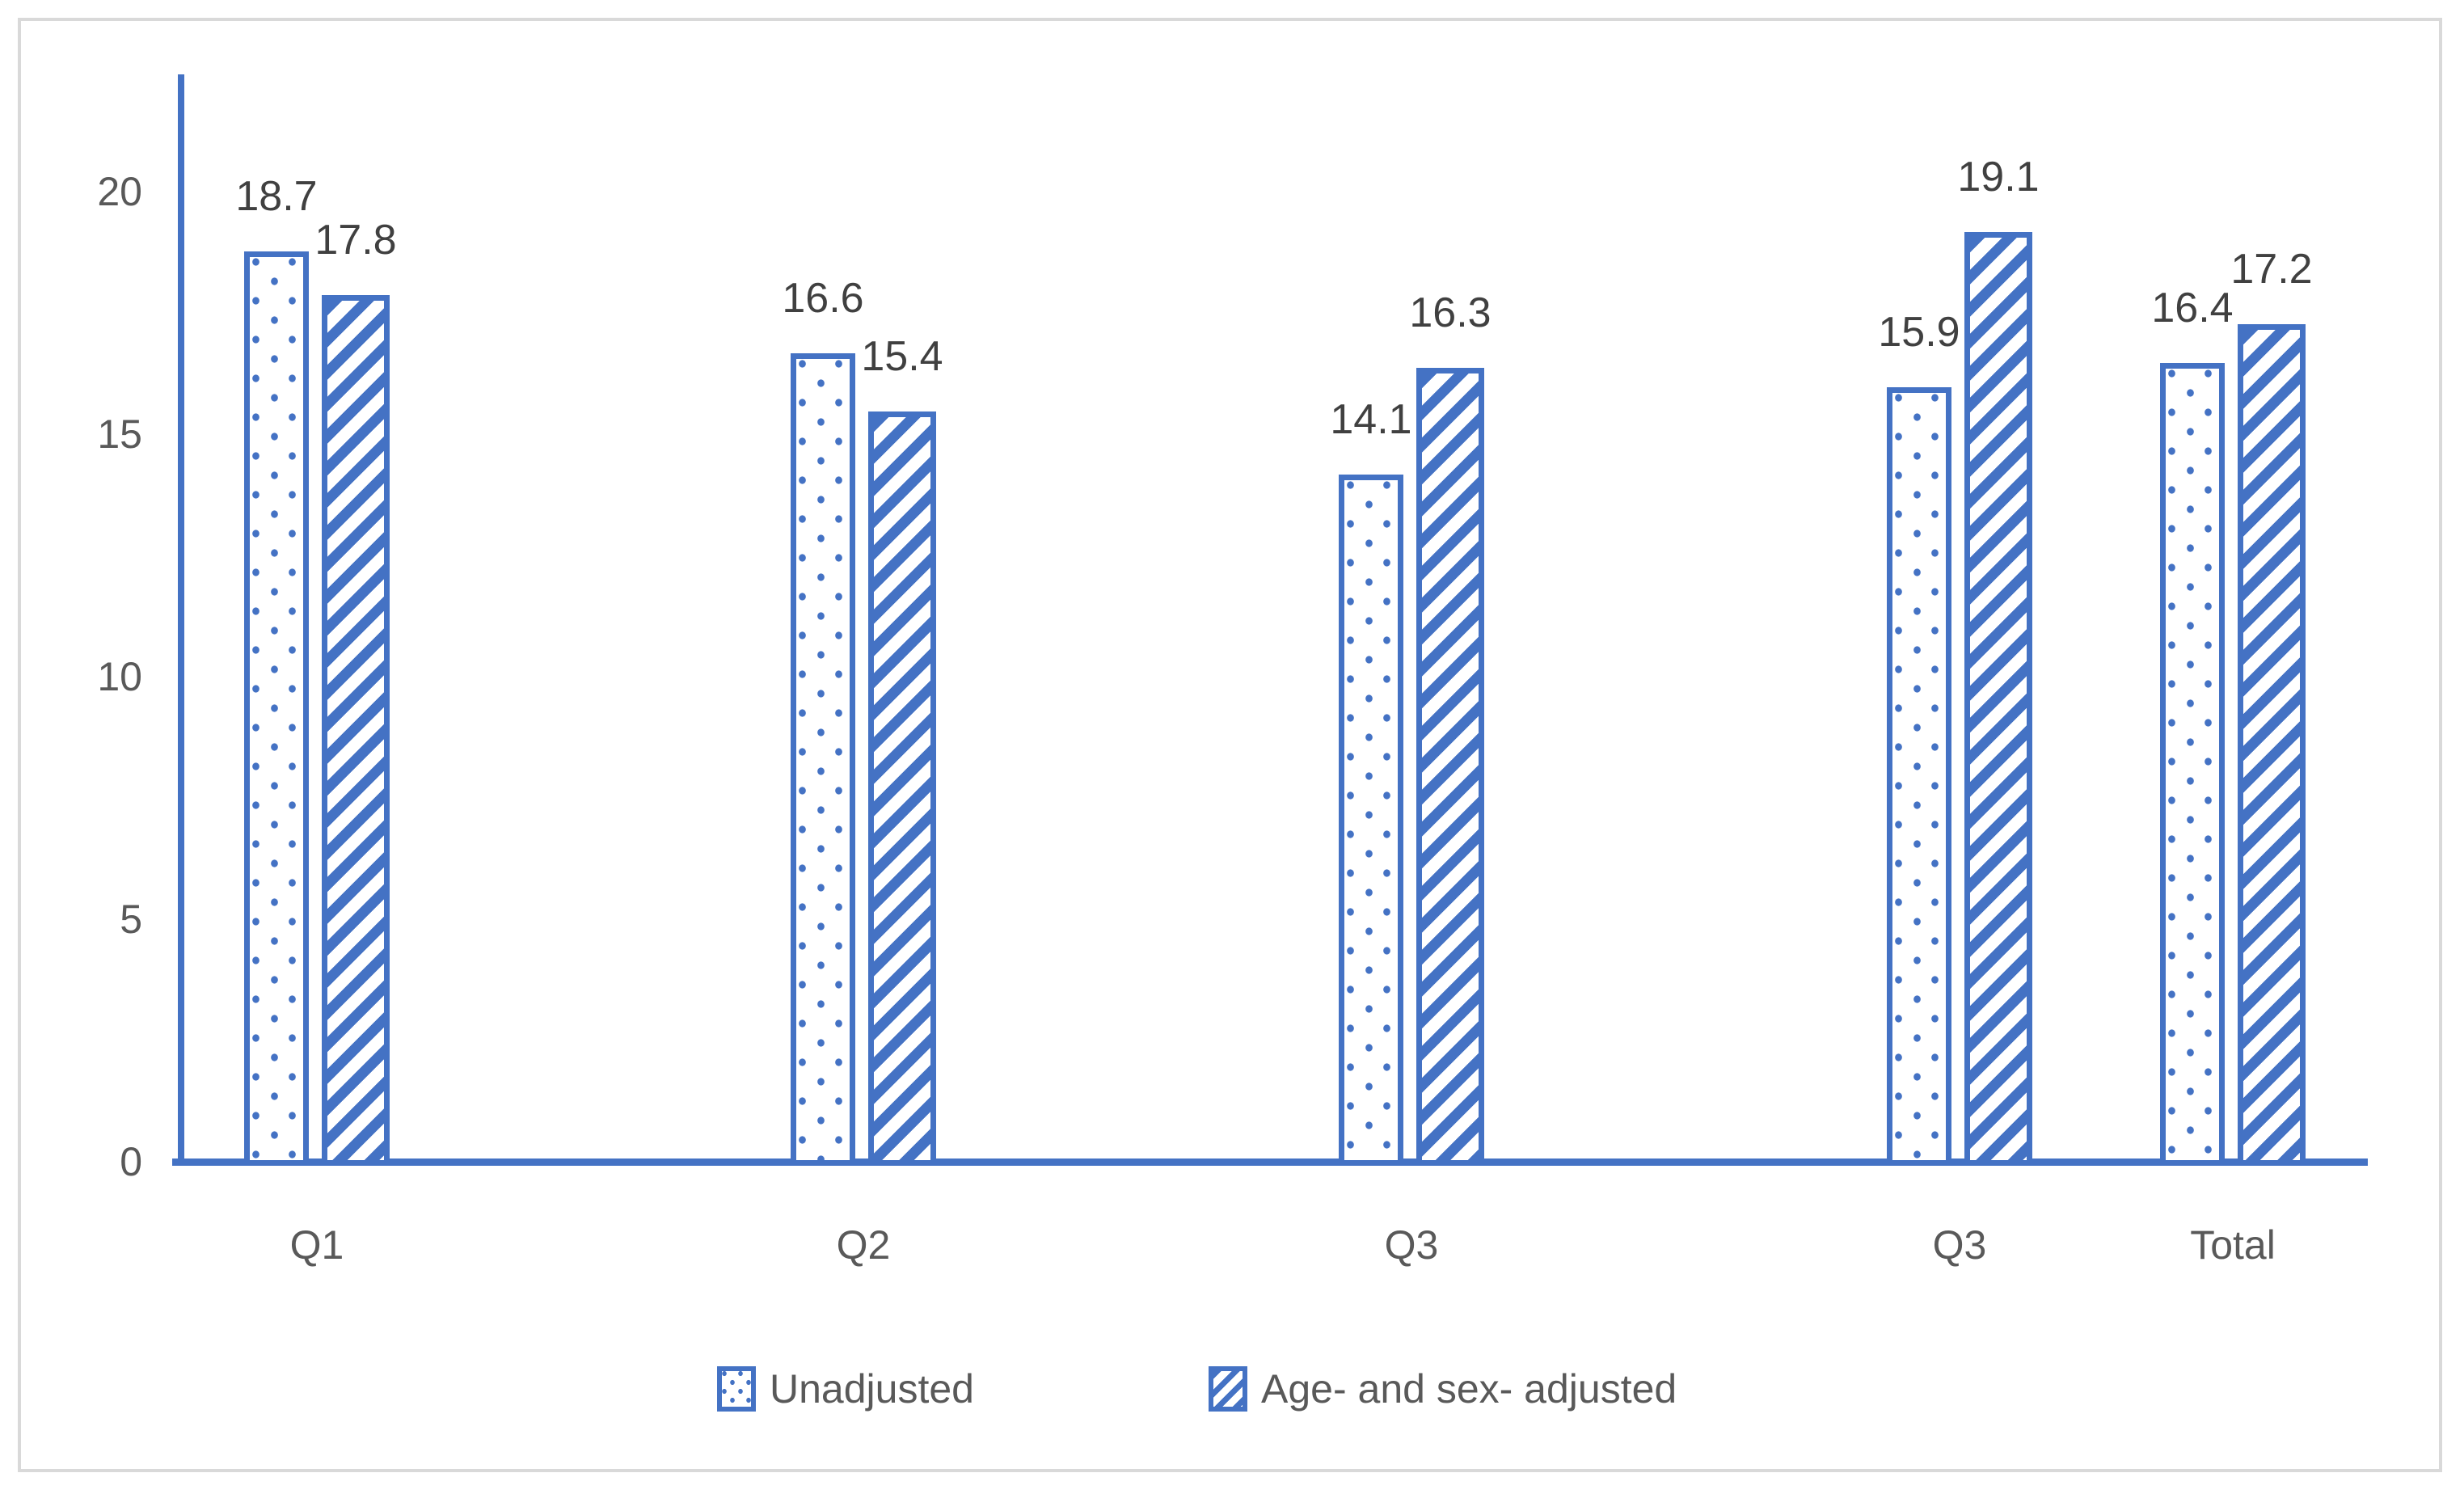 This screenshot has width=2464, height=1494. I want to click on x-category-label-4: Q3, so click(1960, 1245).